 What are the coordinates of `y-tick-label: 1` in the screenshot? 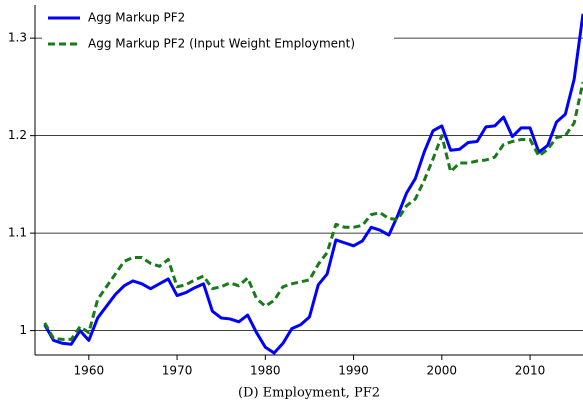 It's located at (23, 330).